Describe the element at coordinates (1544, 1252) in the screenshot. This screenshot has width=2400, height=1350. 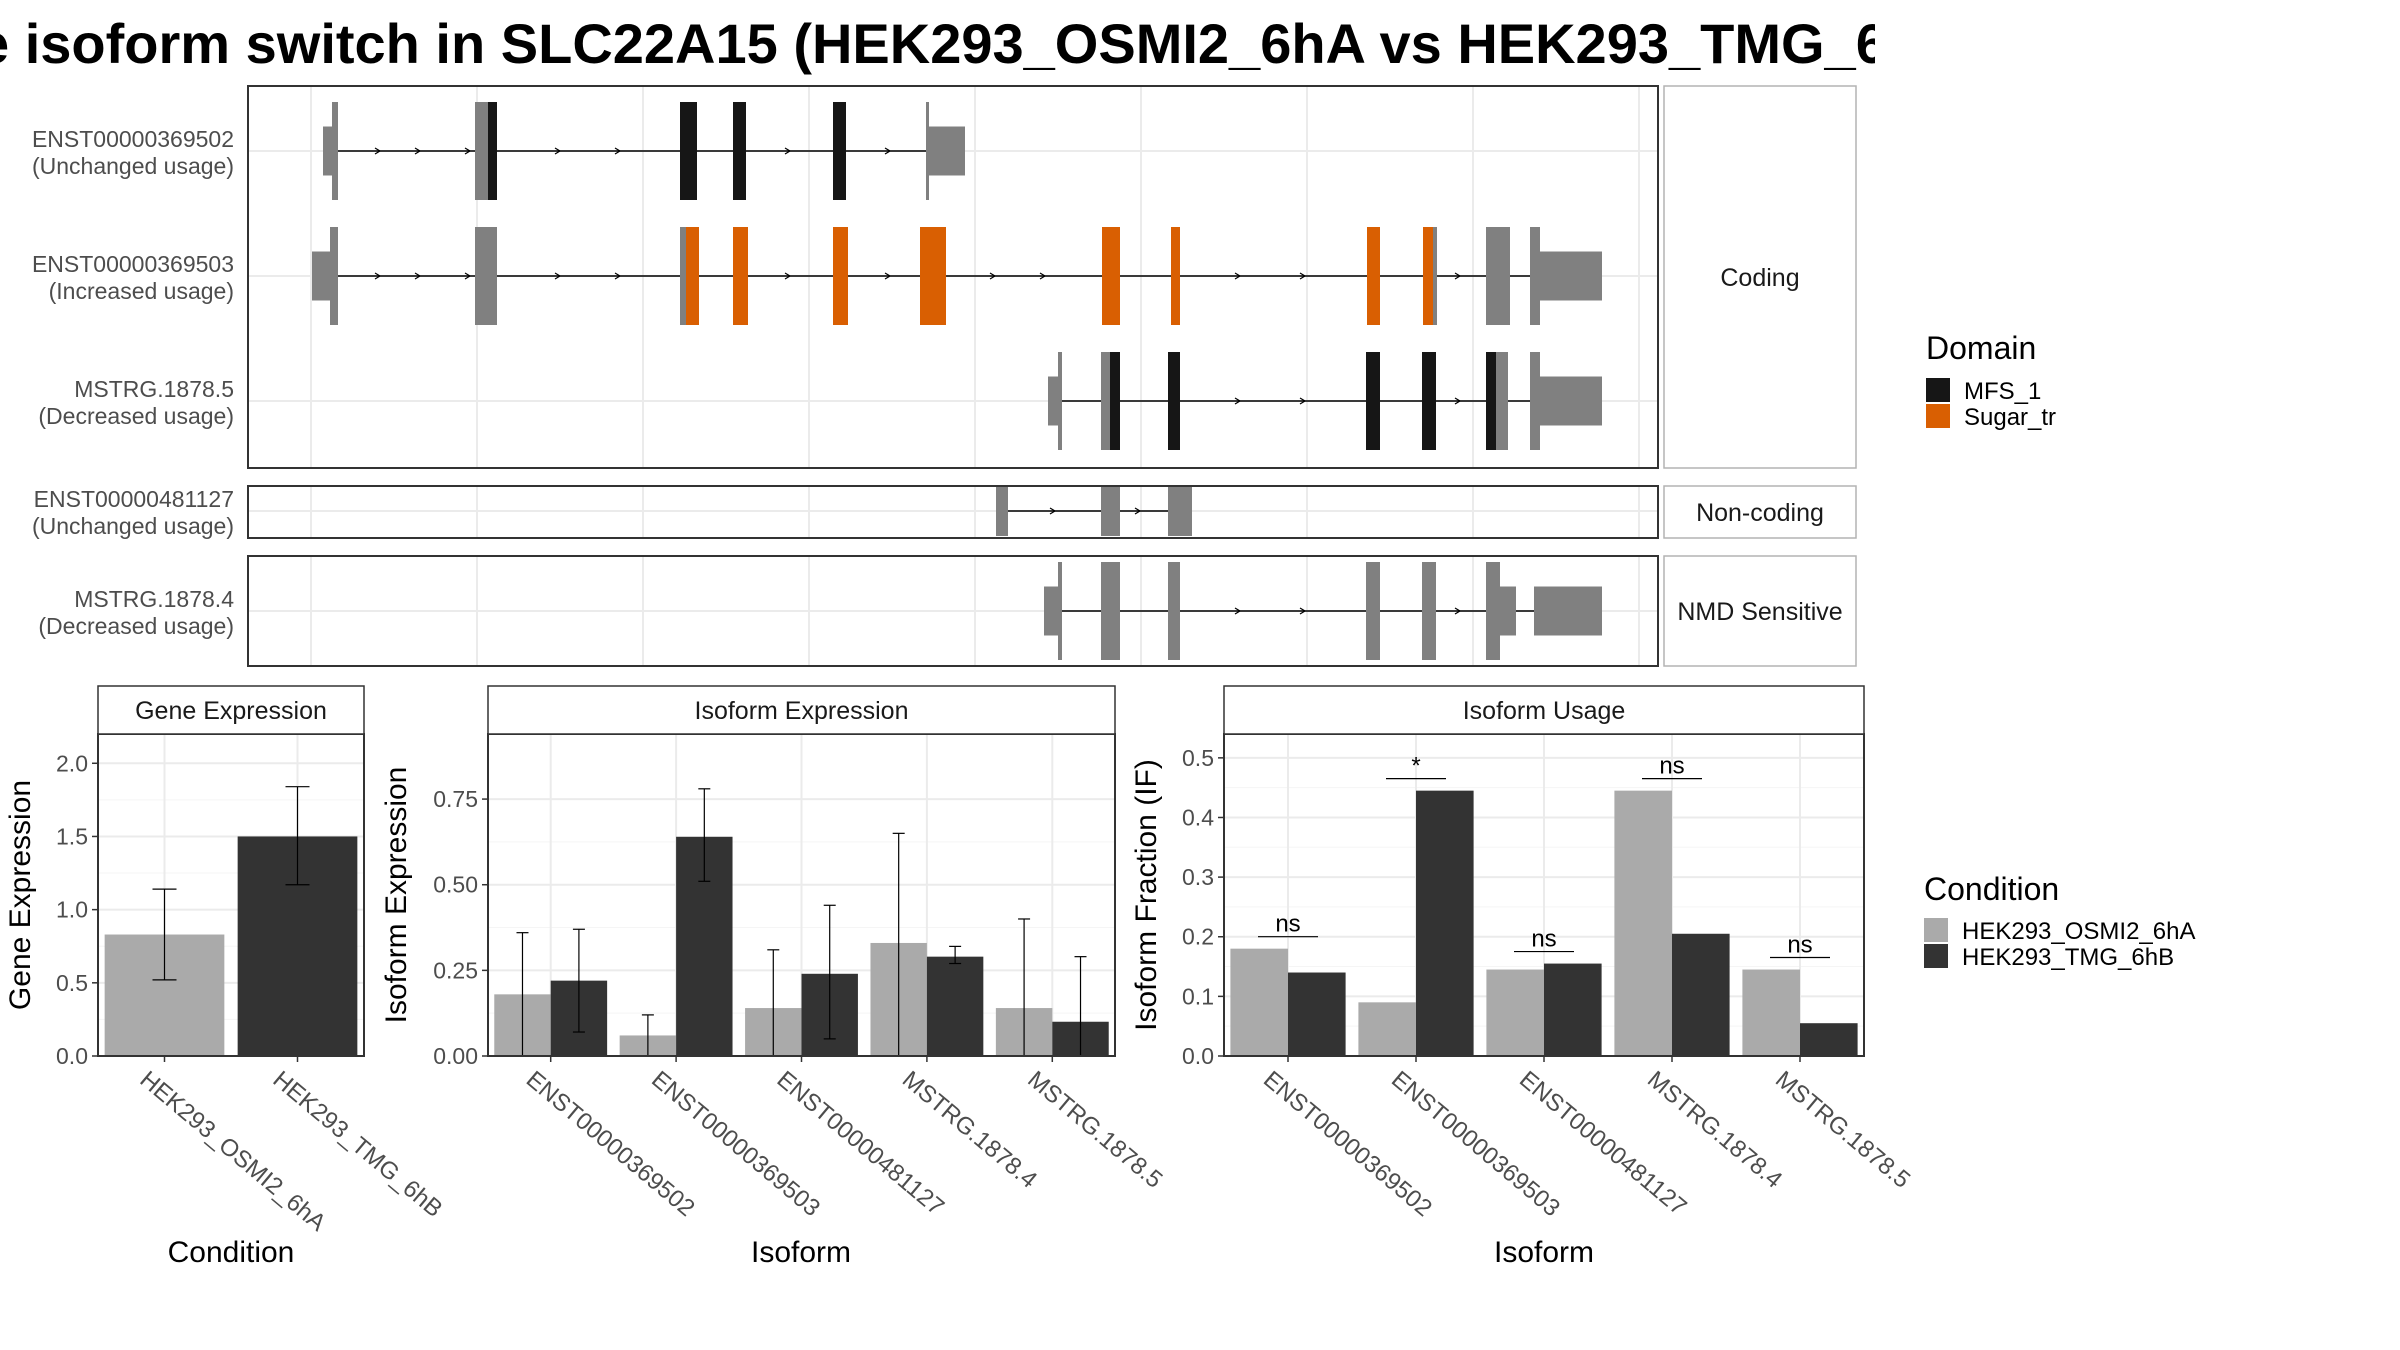
I see `x-axis-title-2: Isoform` at that location.